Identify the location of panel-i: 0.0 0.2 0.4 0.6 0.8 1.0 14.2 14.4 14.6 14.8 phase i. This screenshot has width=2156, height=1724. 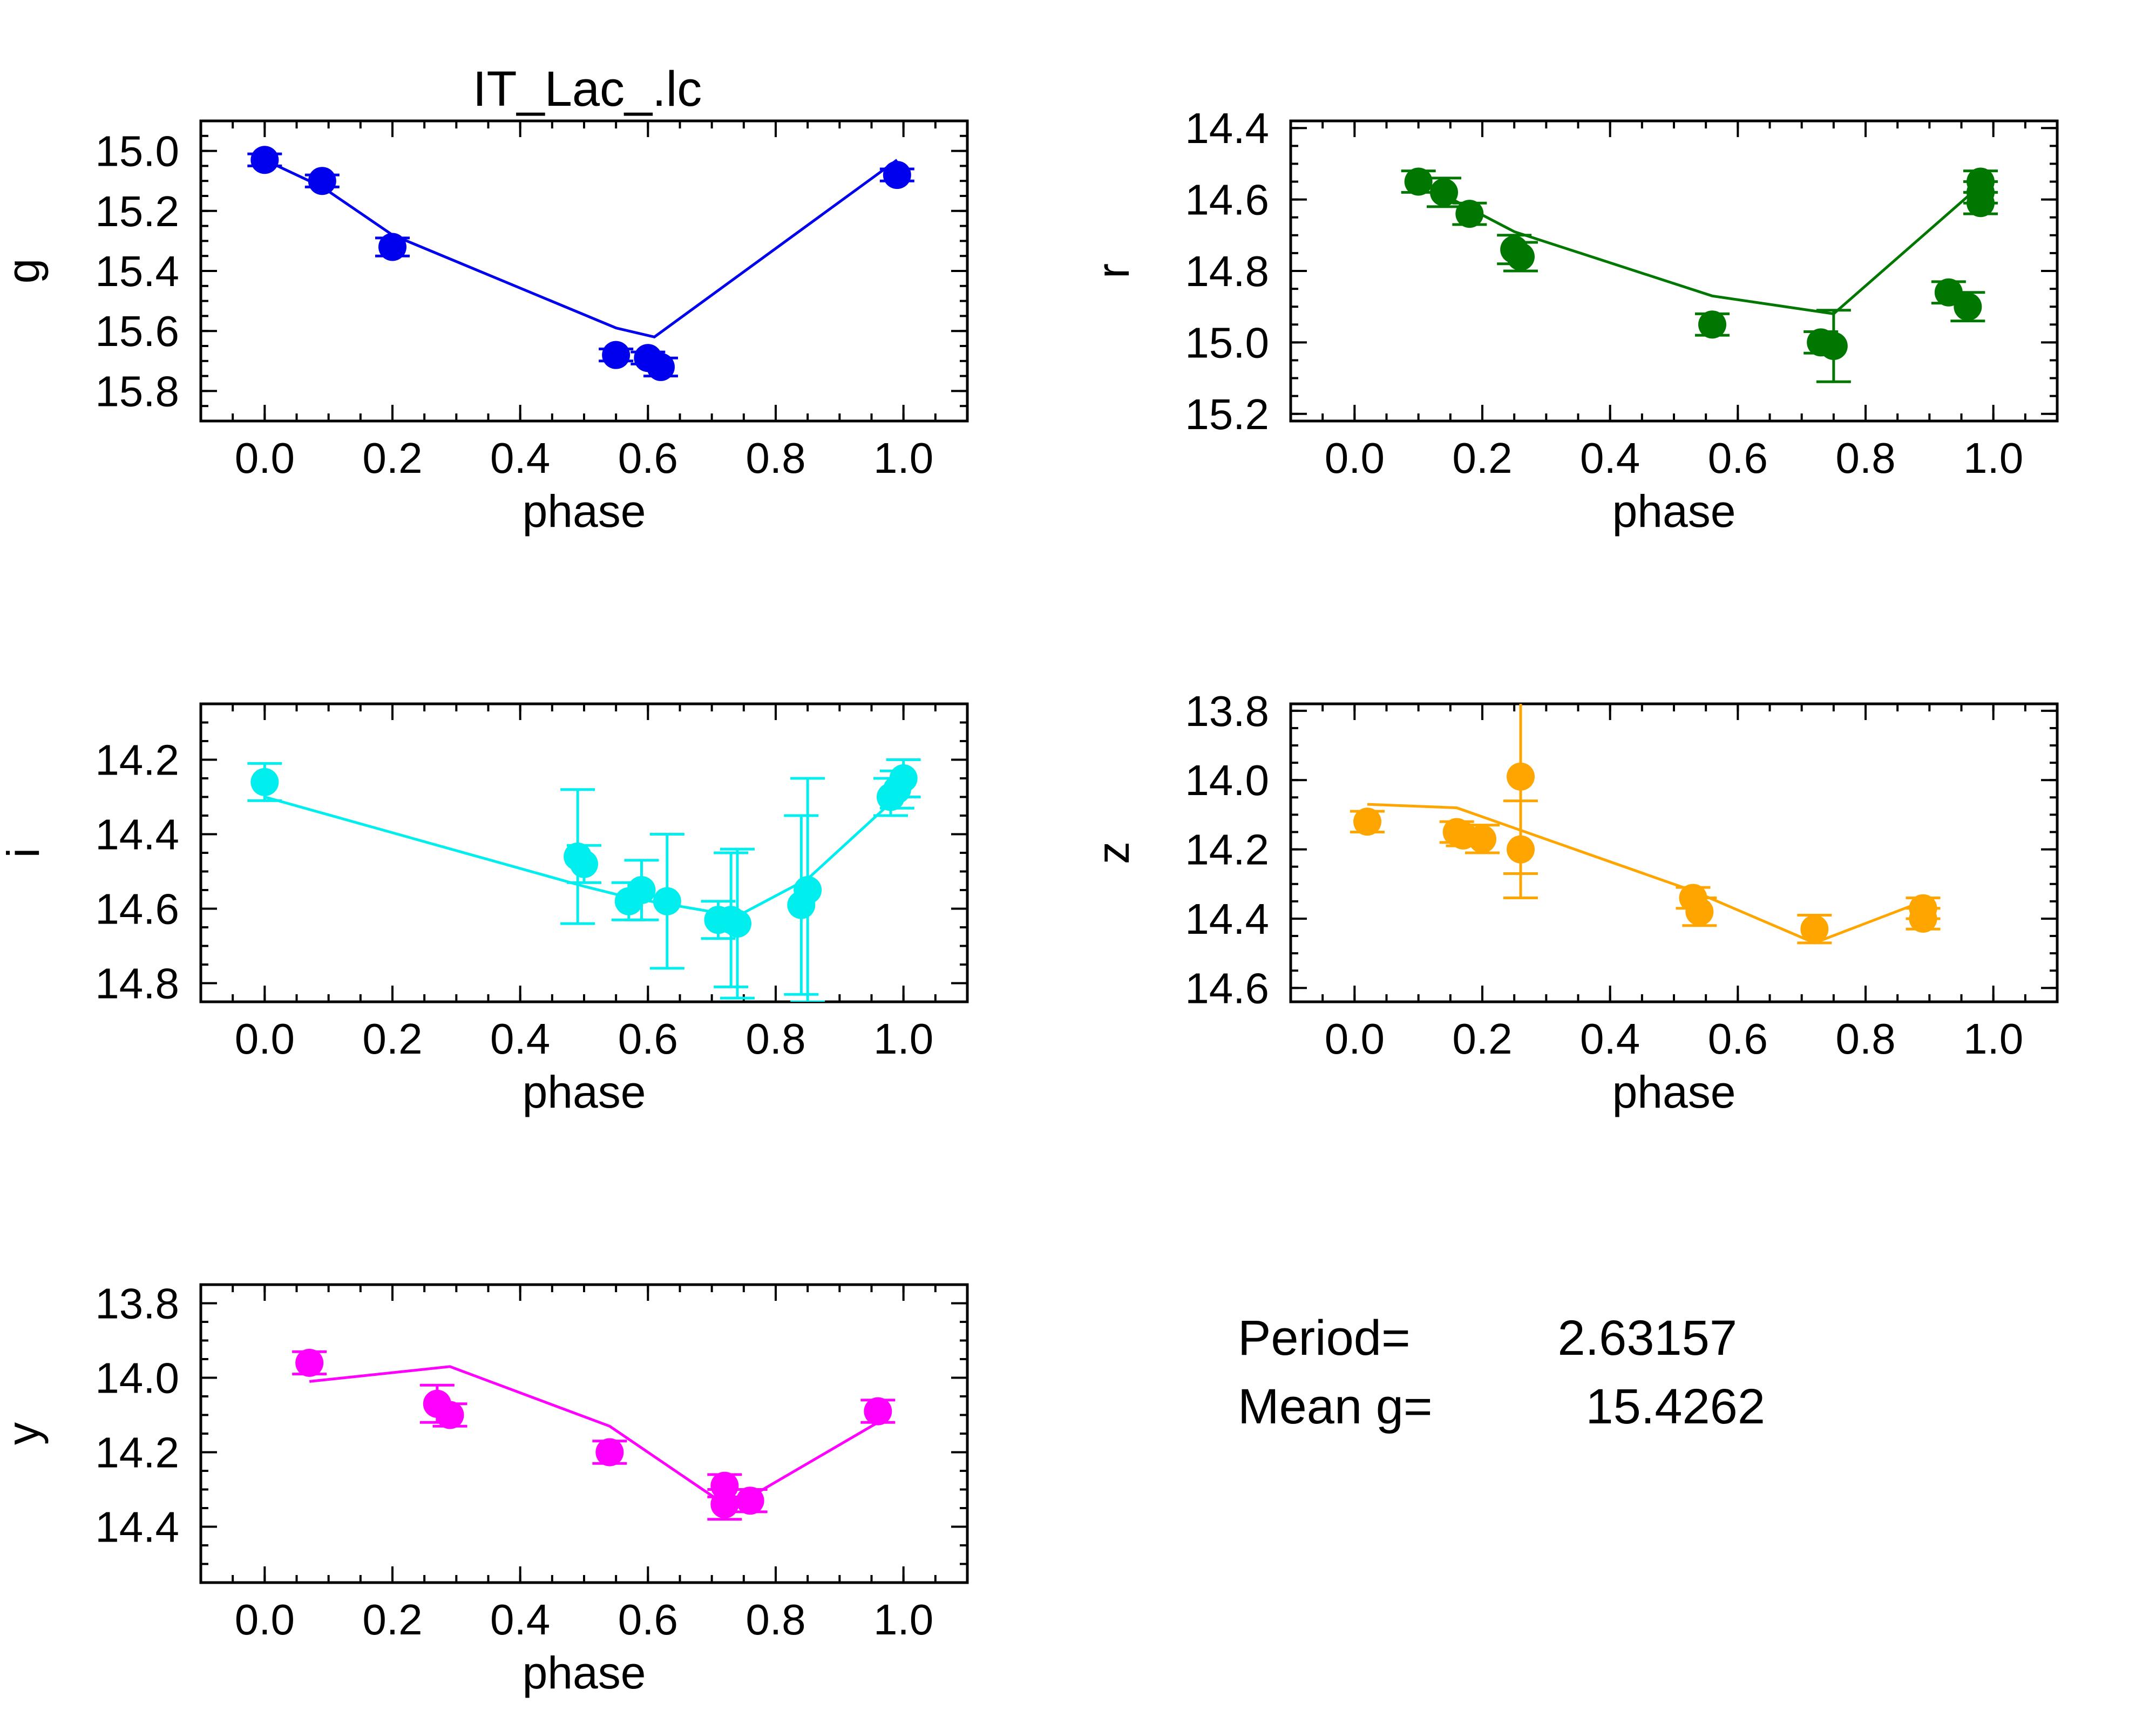
(484, 909).